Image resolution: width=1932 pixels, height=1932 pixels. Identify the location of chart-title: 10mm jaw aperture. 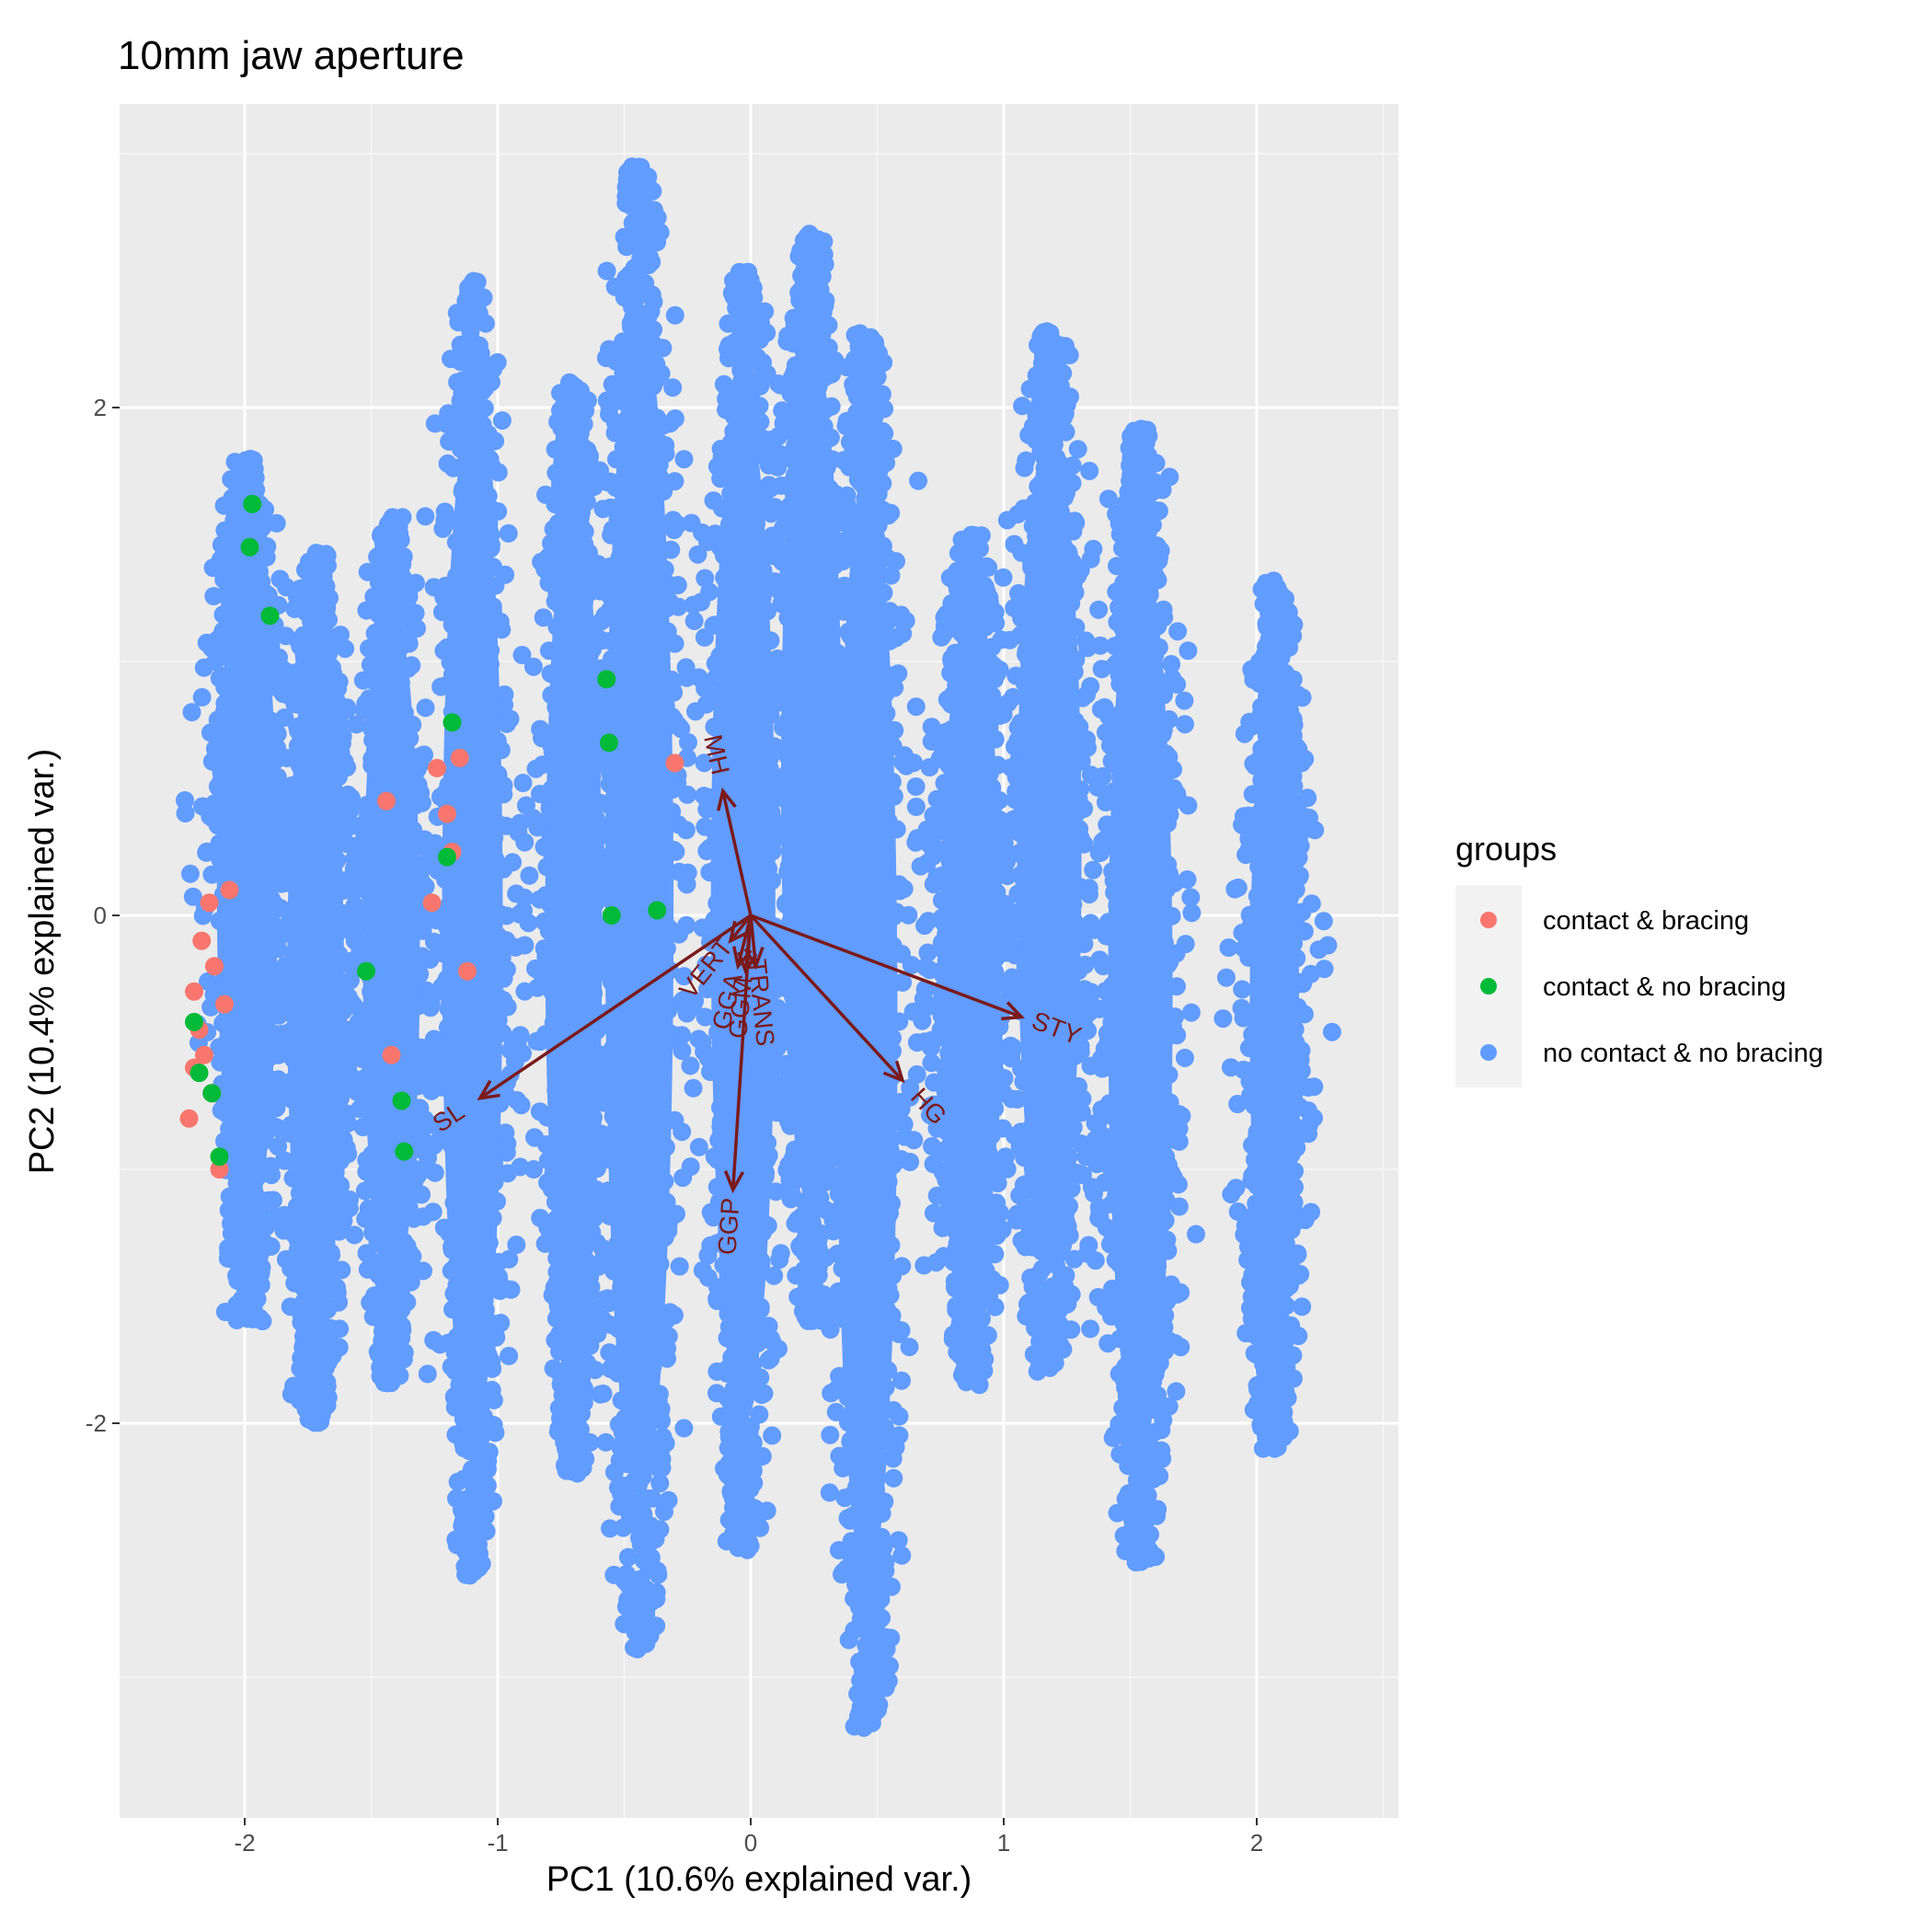
(291, 55).